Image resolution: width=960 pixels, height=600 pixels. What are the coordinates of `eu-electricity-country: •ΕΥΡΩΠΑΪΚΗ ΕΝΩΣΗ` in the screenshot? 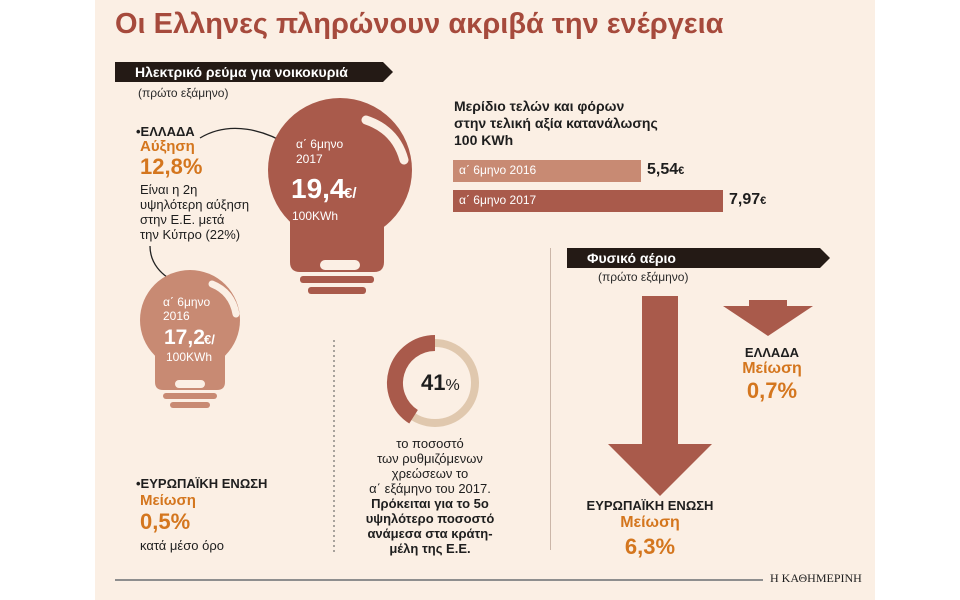 It's located at (202, 483).